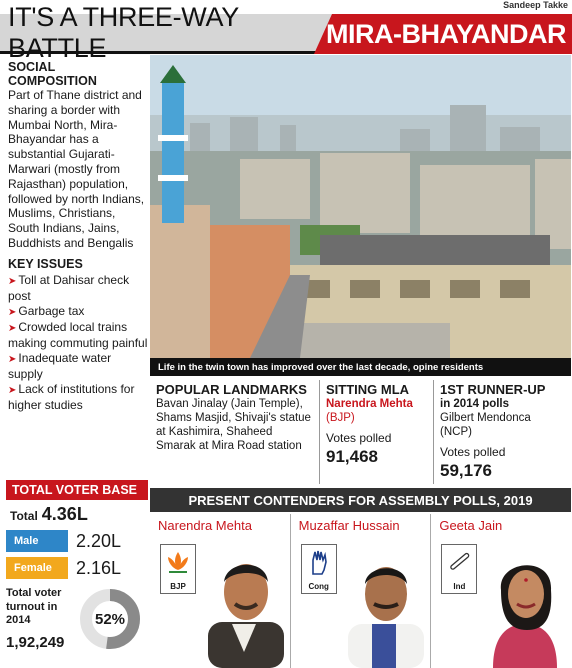  Describe the element at coordinates (45, 263) in the screenshot. I see `key-issues-title: KEY ISSUES` at that location.